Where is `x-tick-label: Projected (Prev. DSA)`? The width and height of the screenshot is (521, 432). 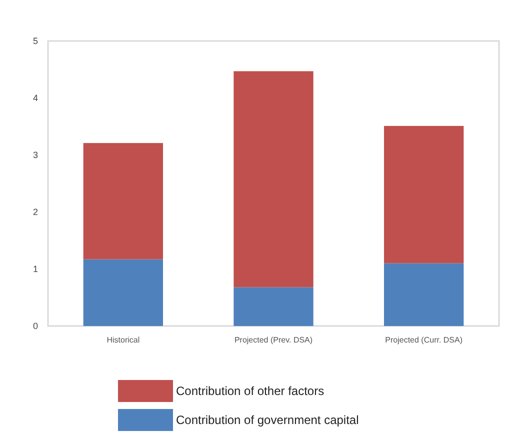 x-tick-label: Projected (Prev. DSA) is located at coordinates (273, 340).